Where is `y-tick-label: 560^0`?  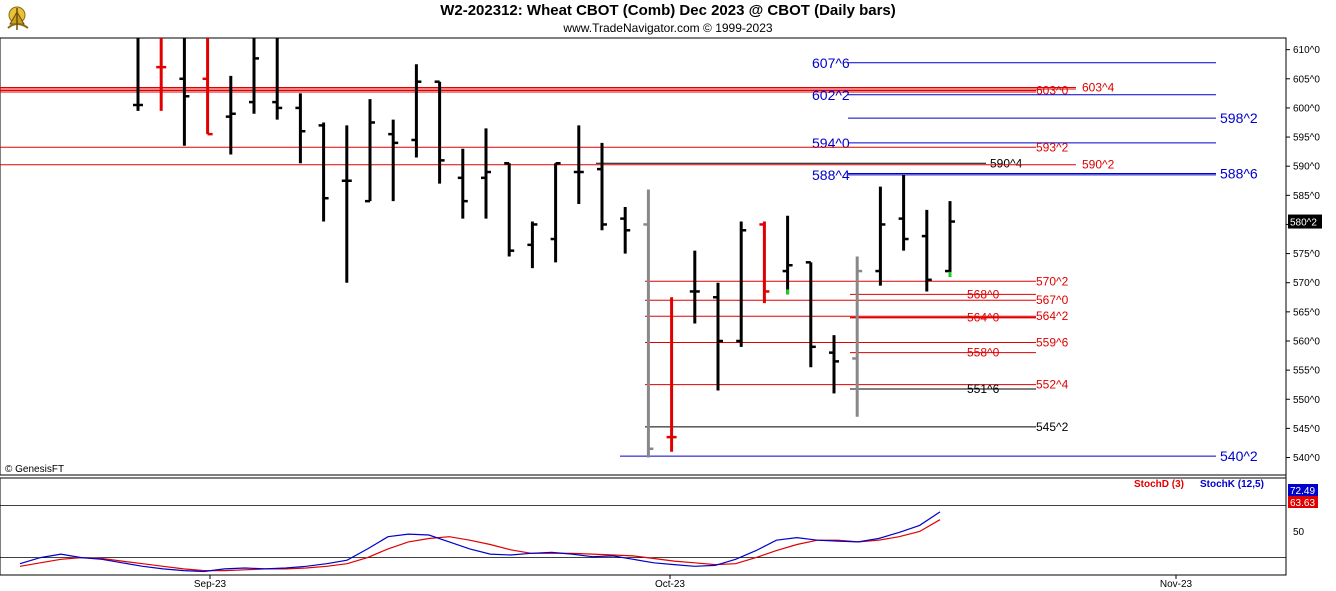
y-tick-label: 560^0 is located at coordinates (1306, 341).